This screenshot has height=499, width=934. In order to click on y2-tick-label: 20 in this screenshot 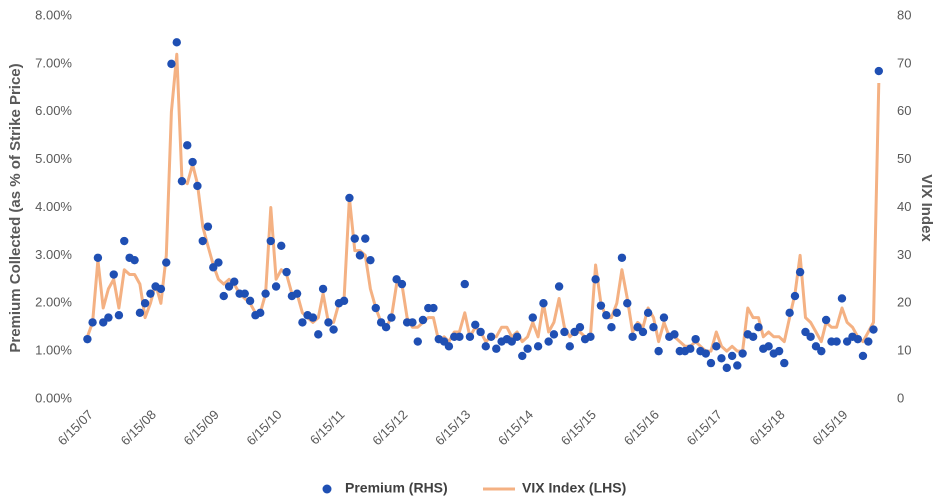, I will do `click(904, 302)`.